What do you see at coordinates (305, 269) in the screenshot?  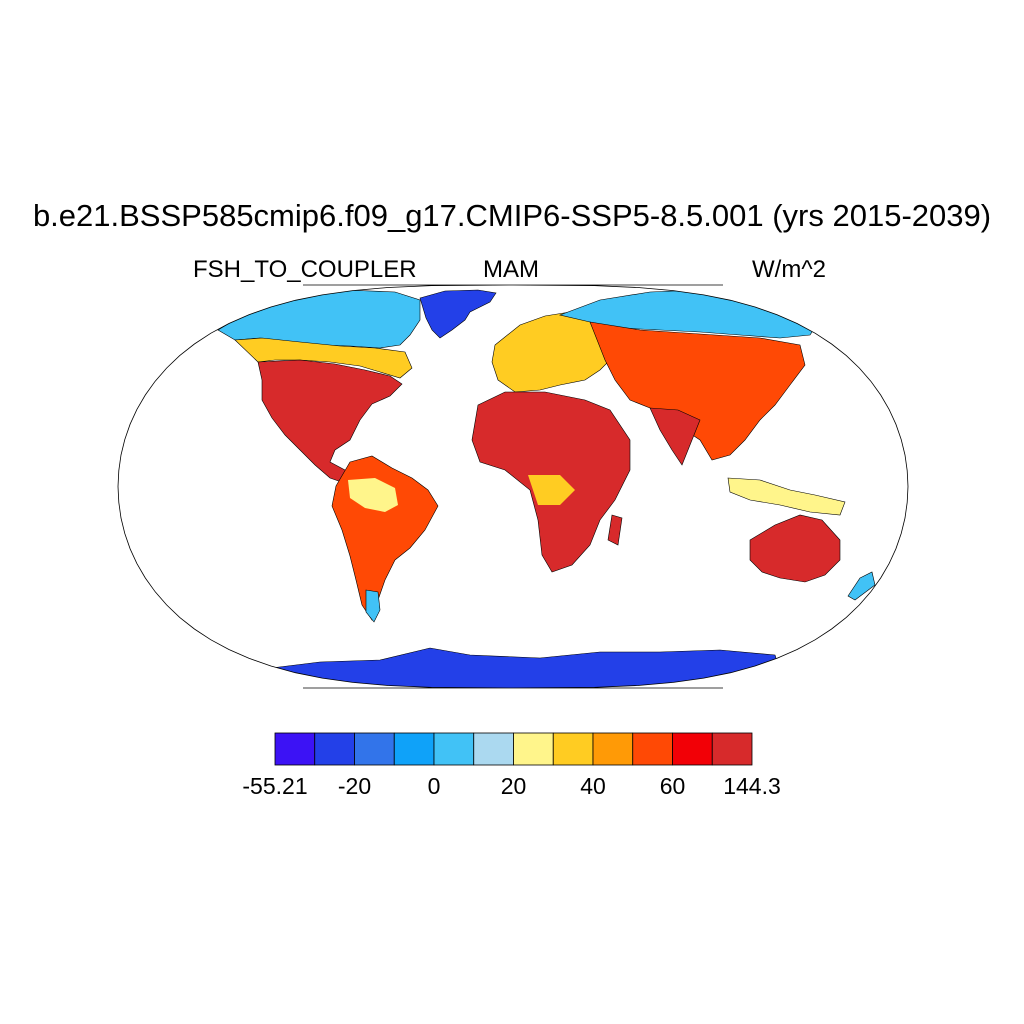 I see `variable-label: FSH_TO_COUPLER` at bounding box center [305, 269].